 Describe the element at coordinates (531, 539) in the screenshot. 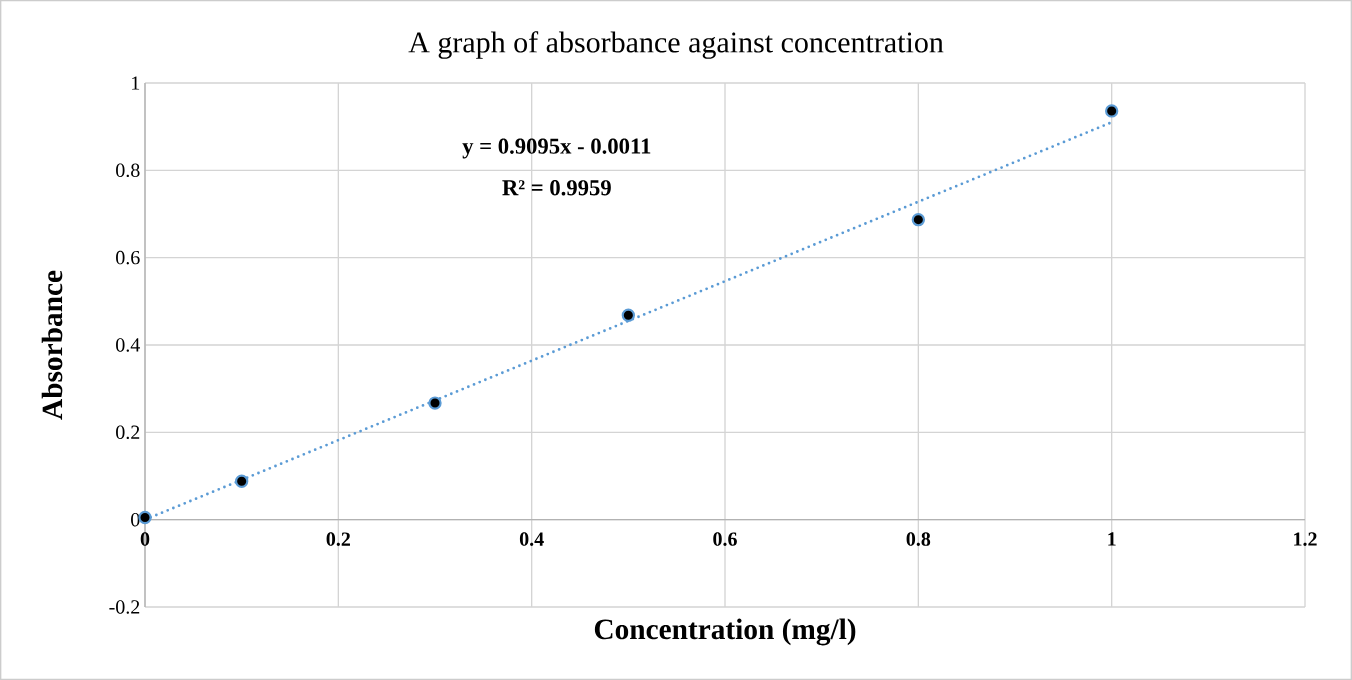

I see `x-tick-label: 0.4` at that location.